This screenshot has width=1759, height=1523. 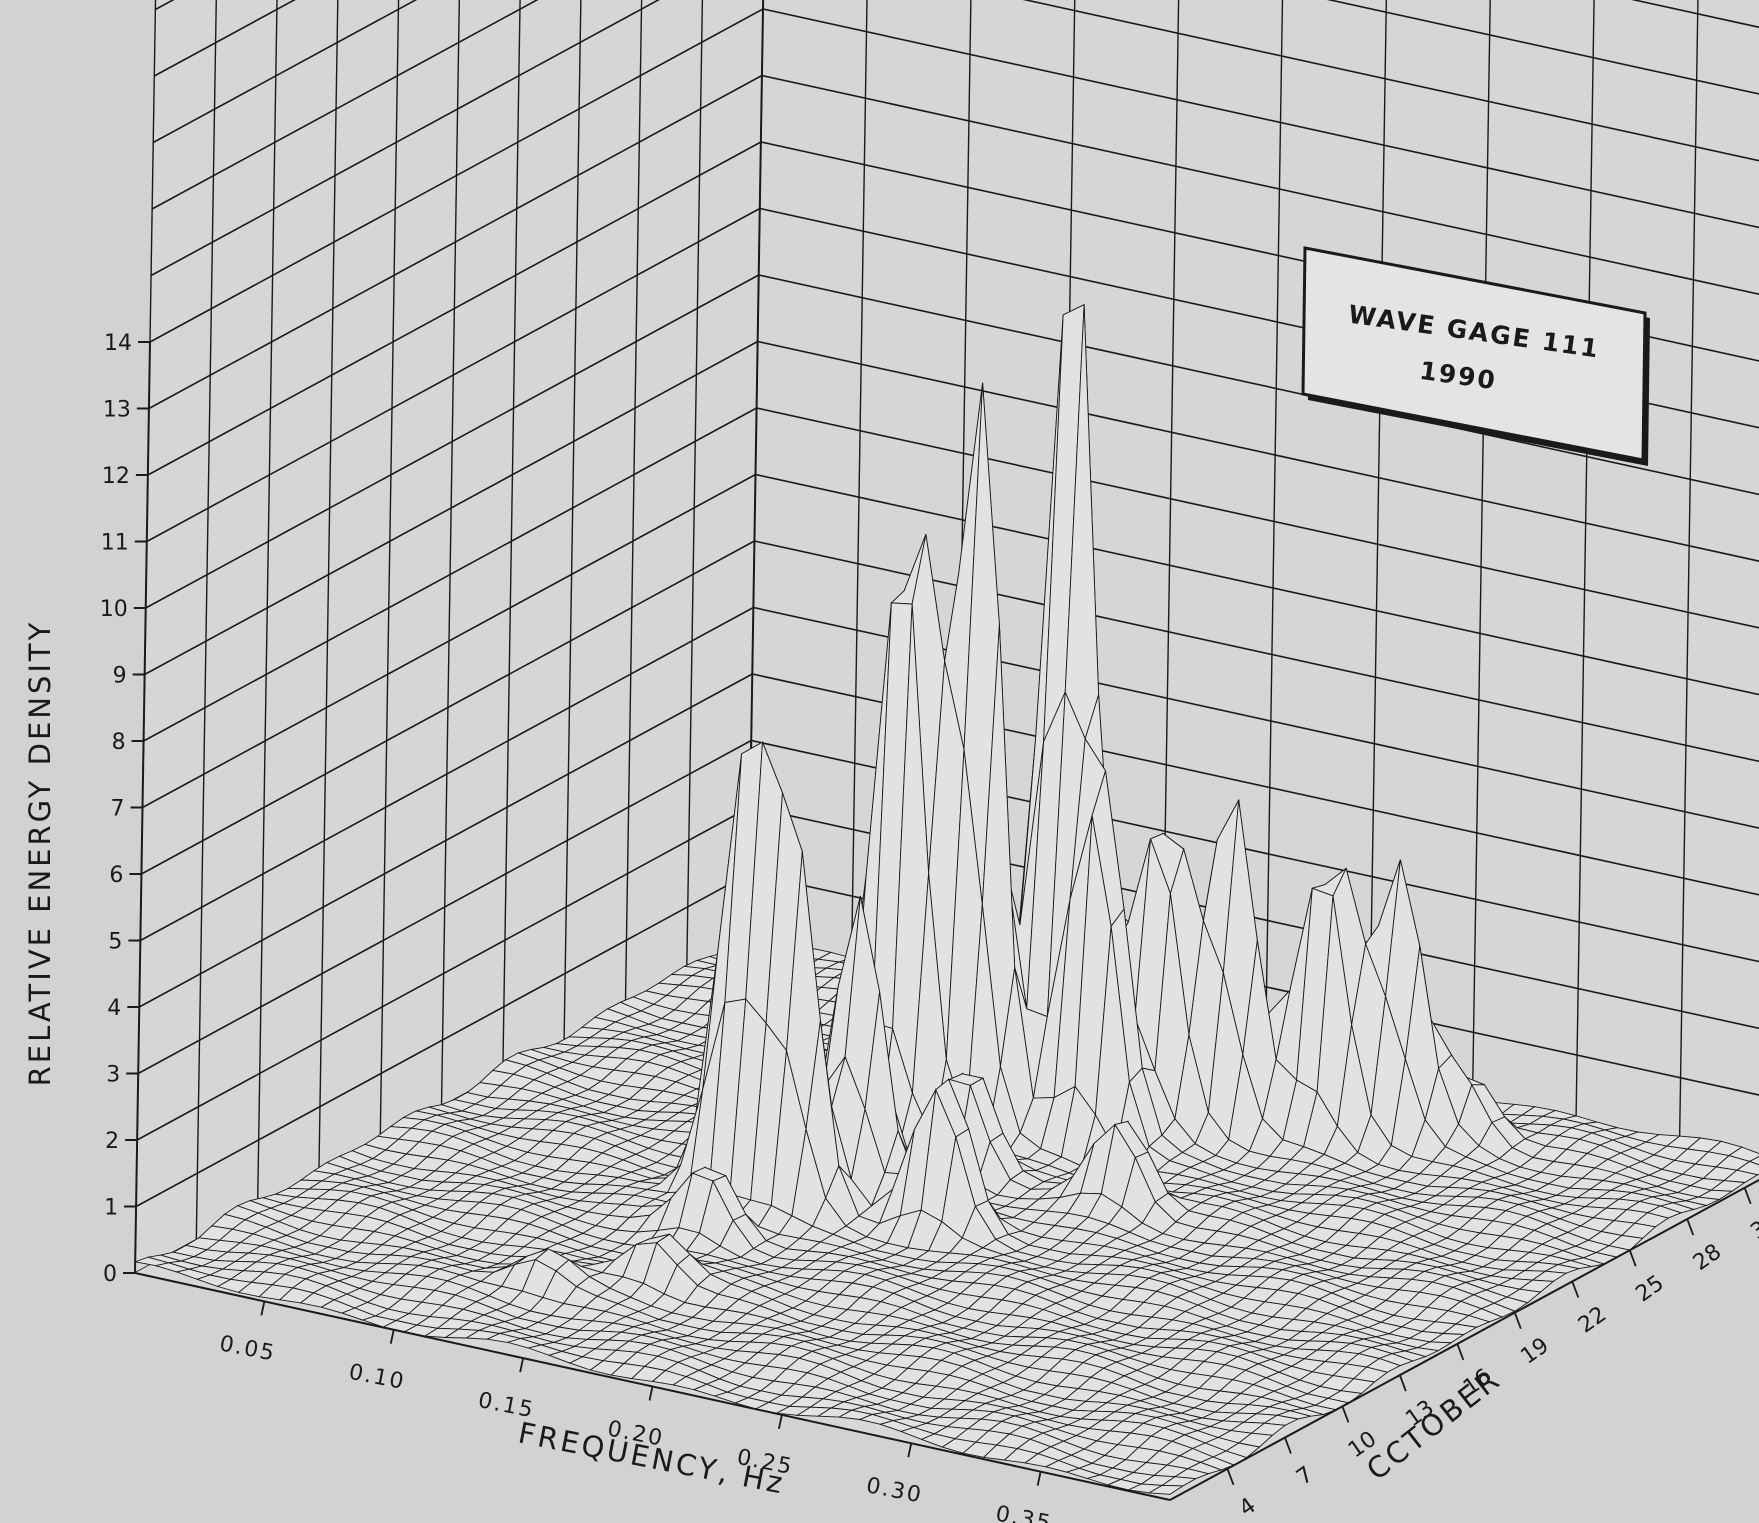 I want to click on z-tick-label: 14, so click(x=118, y=343).